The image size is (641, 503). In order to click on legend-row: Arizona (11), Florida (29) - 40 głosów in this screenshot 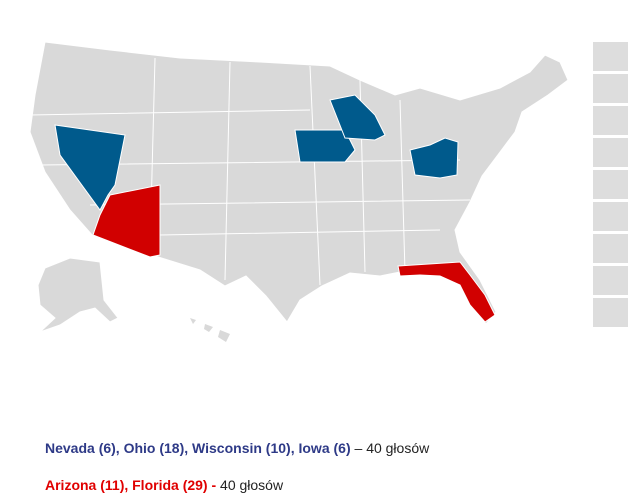, I will do `click(164, 485)`.